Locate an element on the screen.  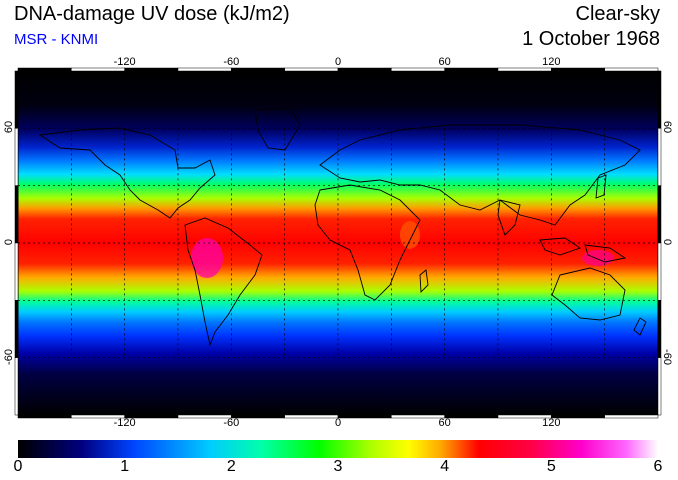
colorbar-label: 0 is located at coordinates (18, 466).